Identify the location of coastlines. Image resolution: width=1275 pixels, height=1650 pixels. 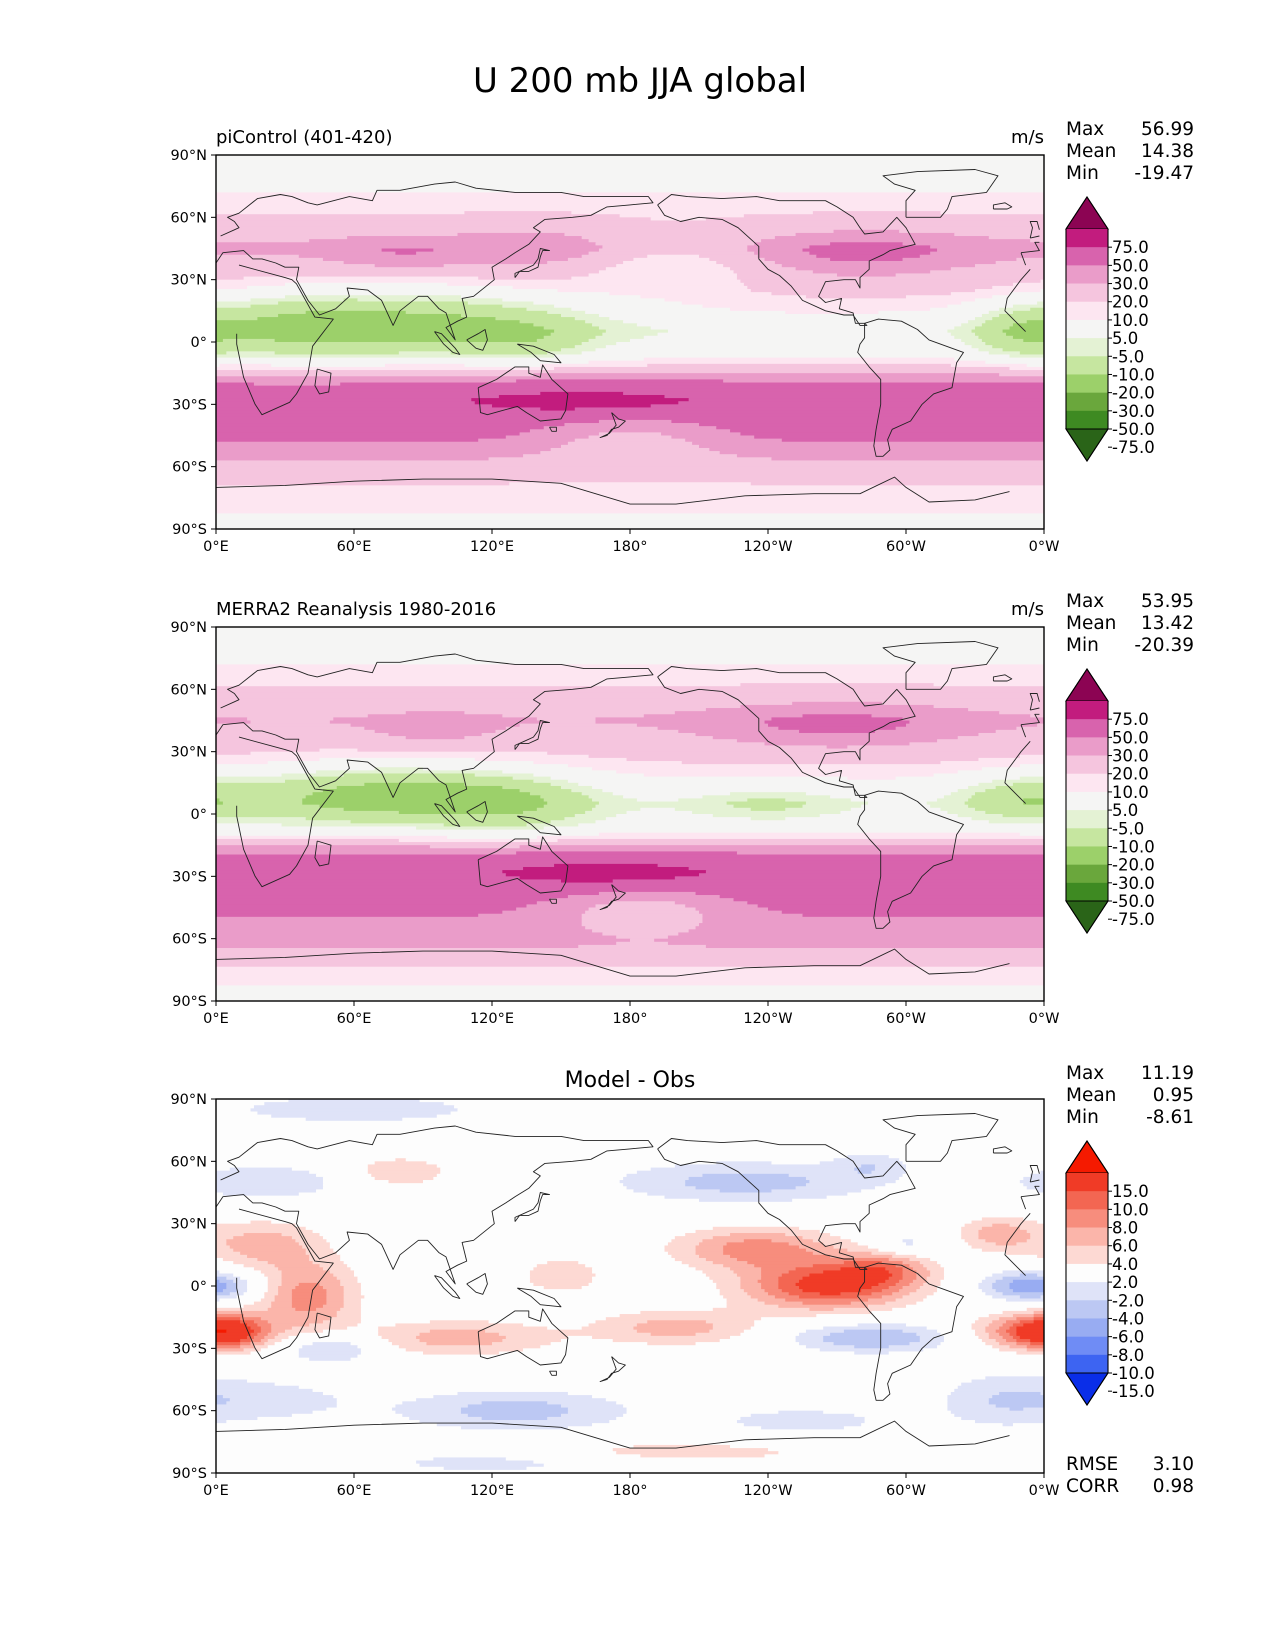
(628, 1281).